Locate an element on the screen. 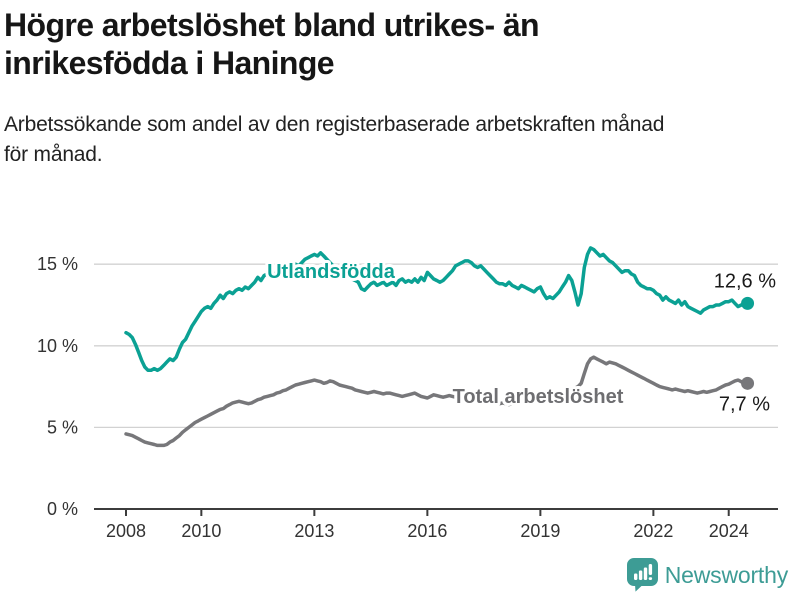 This screenshot has width=800, height=600. y-axis-tick-label: 5 % is located at coordinates (62, 427).